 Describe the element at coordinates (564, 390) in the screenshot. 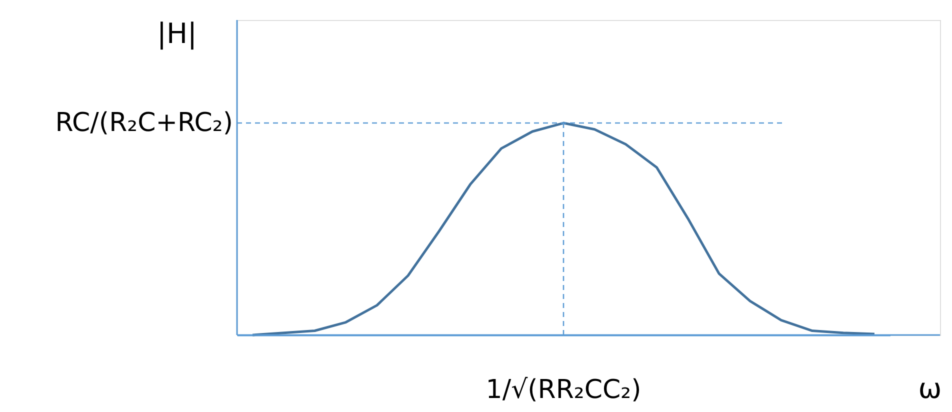

I see `text: 1/√(RR₂CC₂)` at that location.